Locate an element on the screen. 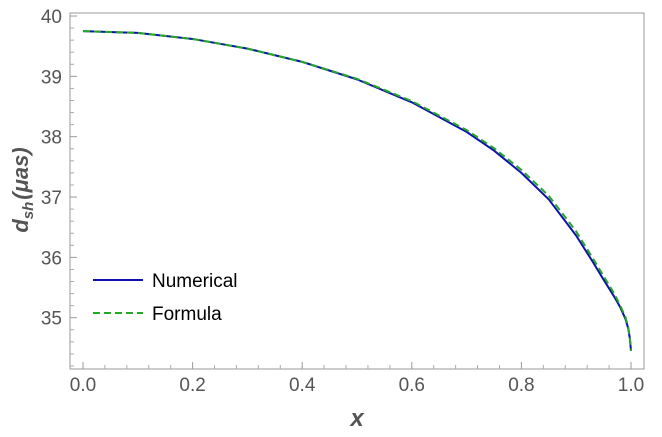 The image size is (662, 437). y-tick-label: 37 is located at coordinates (51, 198).